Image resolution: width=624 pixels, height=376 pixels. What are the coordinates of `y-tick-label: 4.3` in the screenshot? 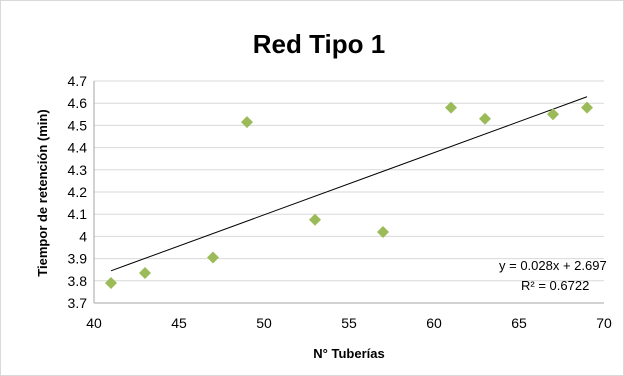 It's located at (78, 170).